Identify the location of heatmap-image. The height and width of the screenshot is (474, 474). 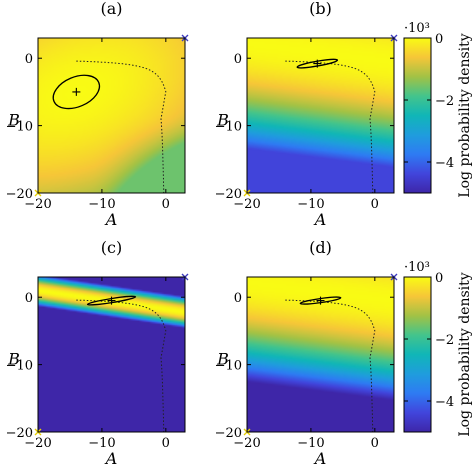
(111, 115).